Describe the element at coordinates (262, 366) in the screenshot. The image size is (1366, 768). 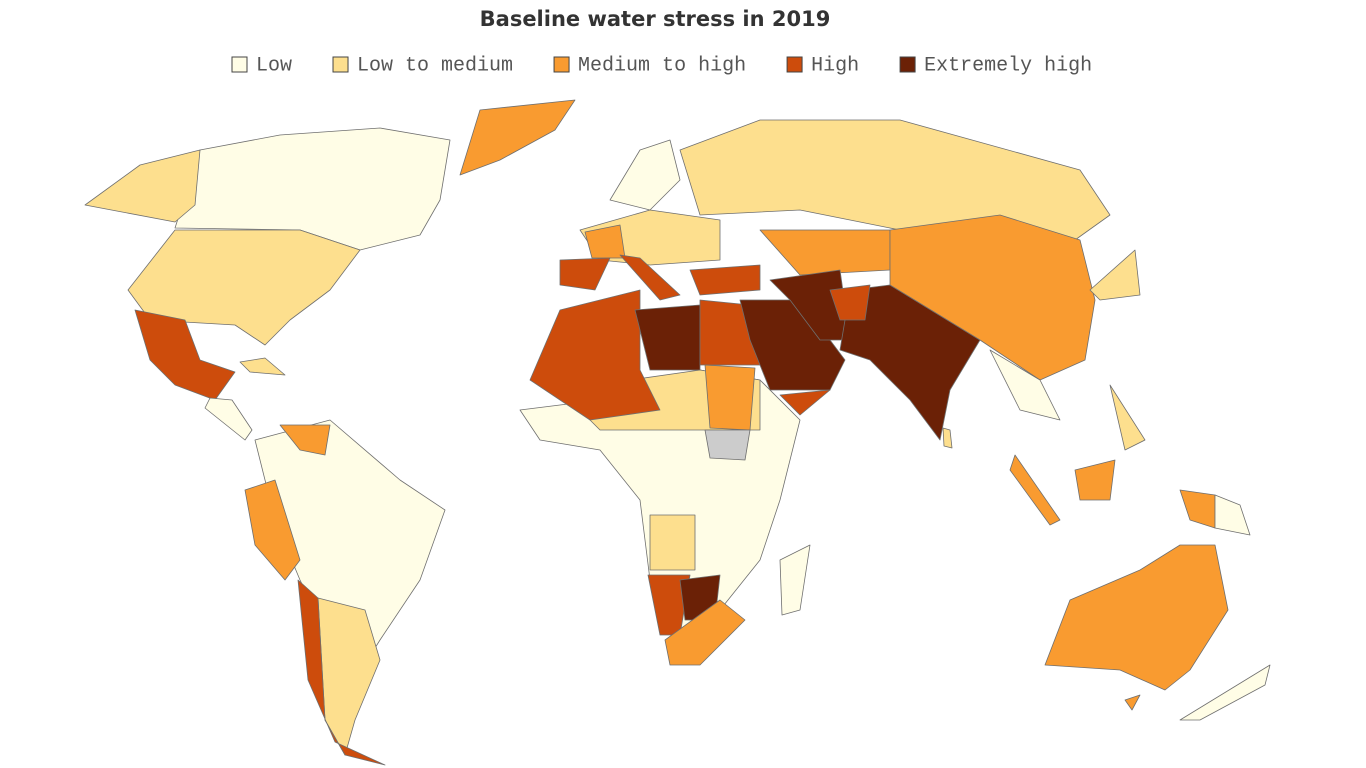
I see `cuba` at that location.